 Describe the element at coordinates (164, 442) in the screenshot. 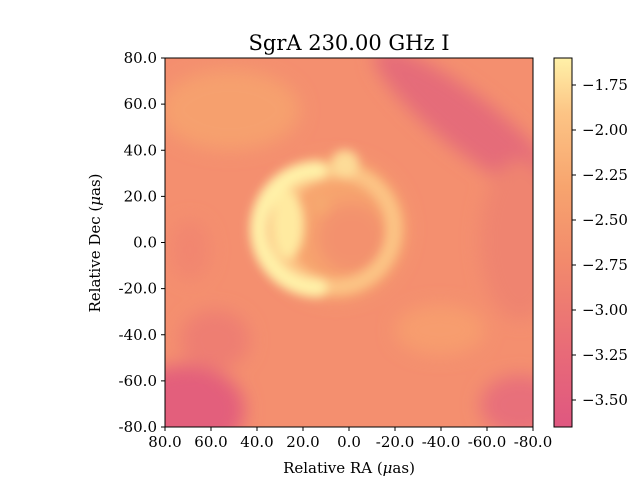

I see `x-tick-label: 80.0` at that location.